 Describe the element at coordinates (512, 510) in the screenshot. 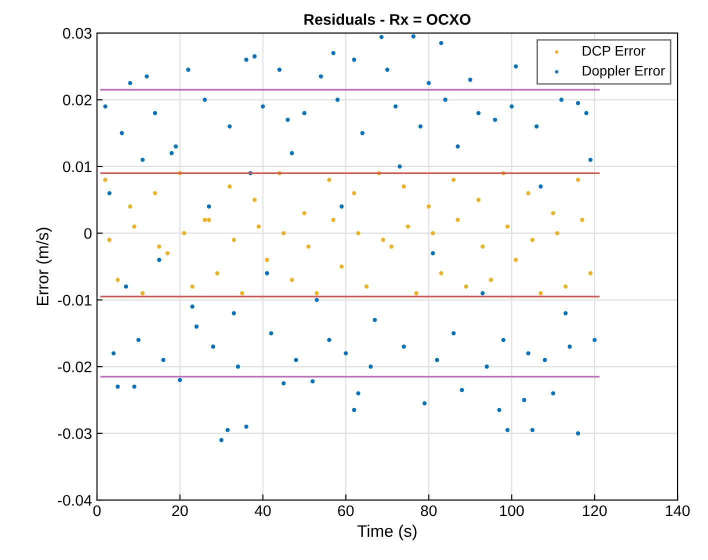

I see `x-tick-label: 100` at that location.